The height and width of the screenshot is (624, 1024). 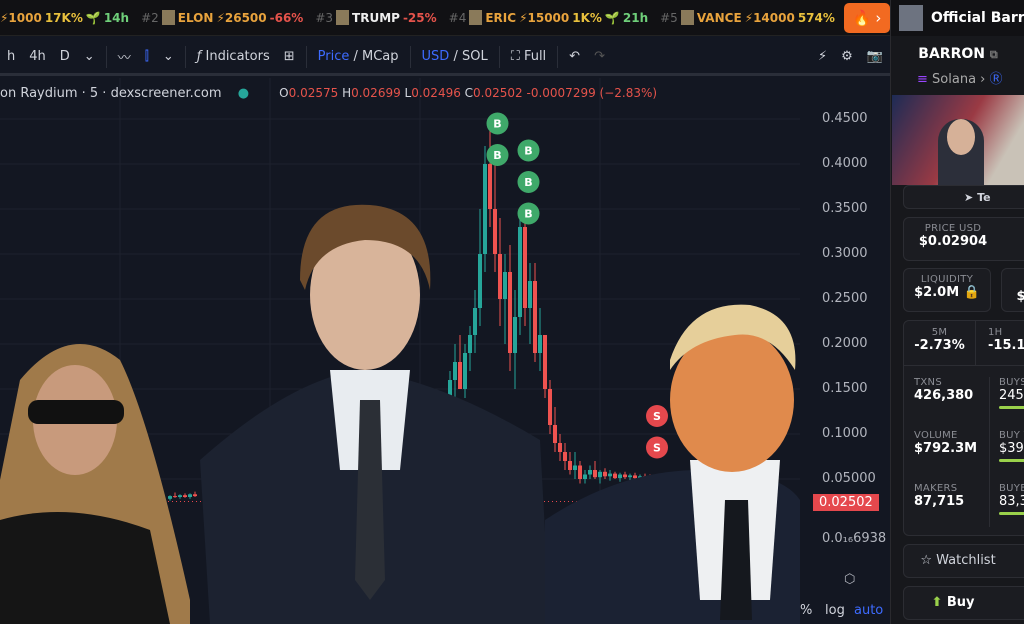 What do you see at coordinates (835, 610) in the screenshot?
I see `log-toggle: log` at bounding box center [835, 610].